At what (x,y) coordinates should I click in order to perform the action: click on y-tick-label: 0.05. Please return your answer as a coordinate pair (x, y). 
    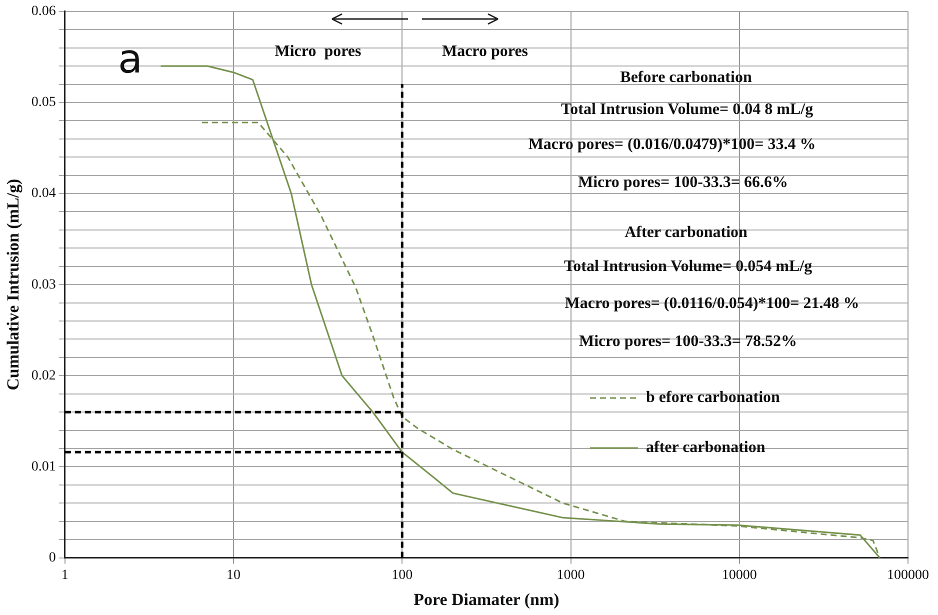
    Looking at the image, I should click on (43, 102).